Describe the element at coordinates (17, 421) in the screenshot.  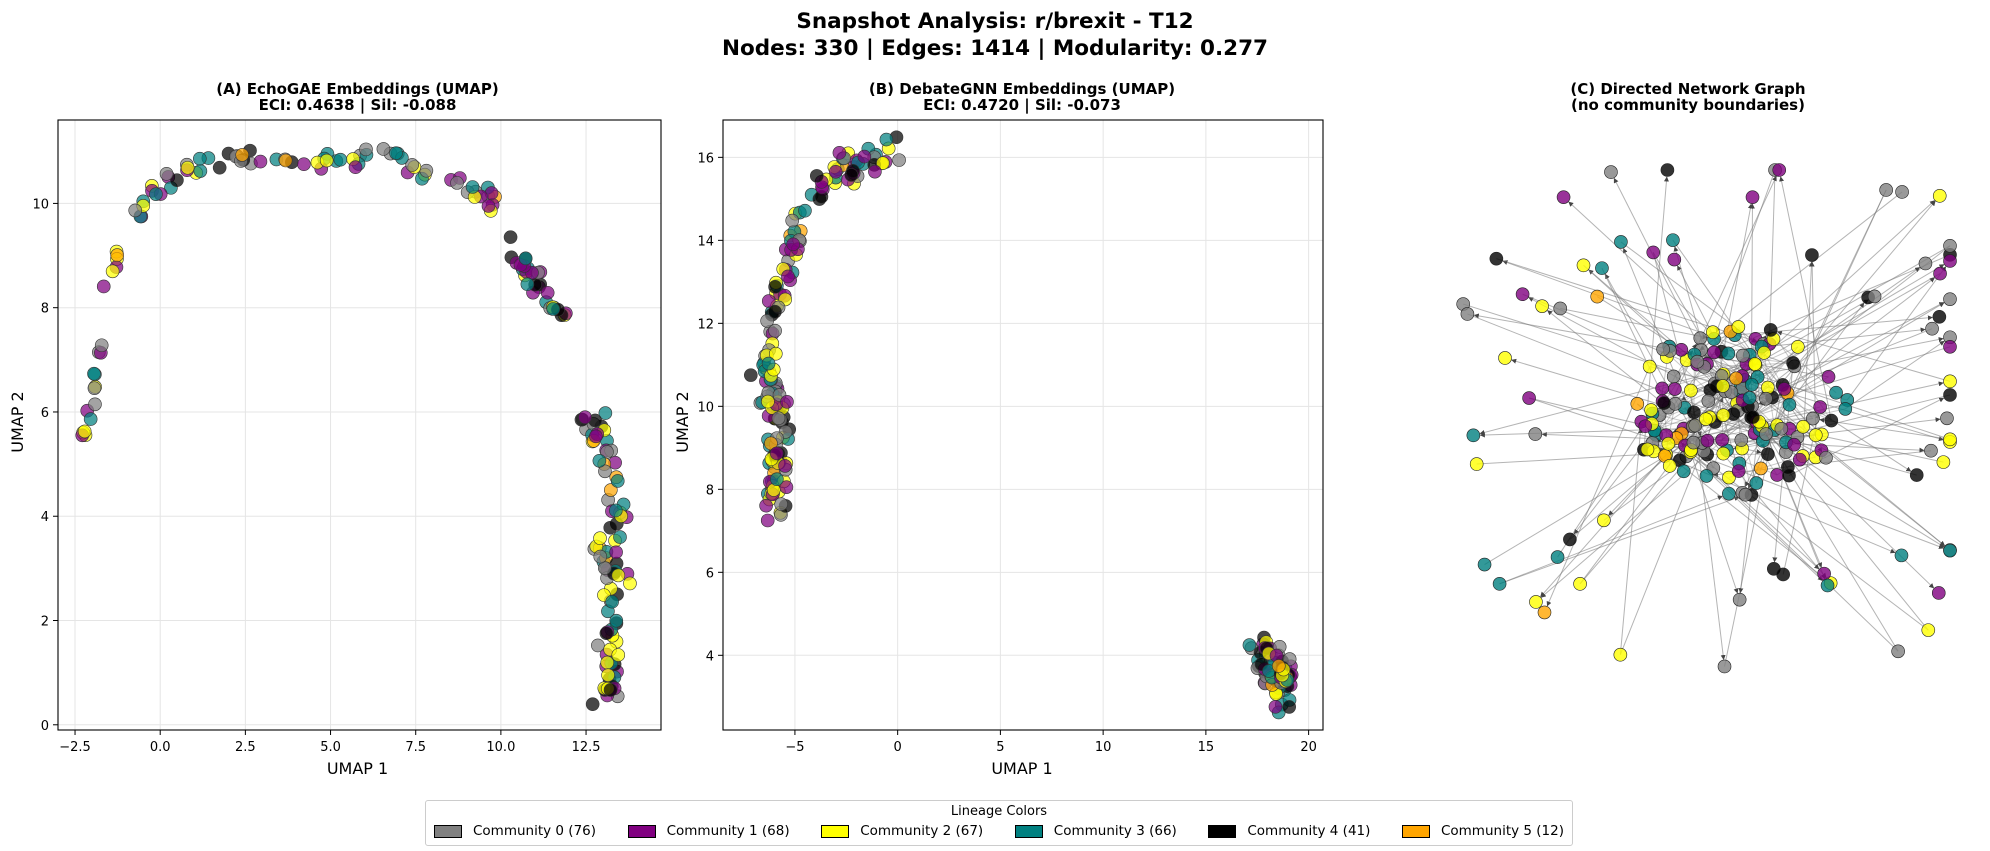
I see `panel-a-ylabel: UMAP 2` at that location.